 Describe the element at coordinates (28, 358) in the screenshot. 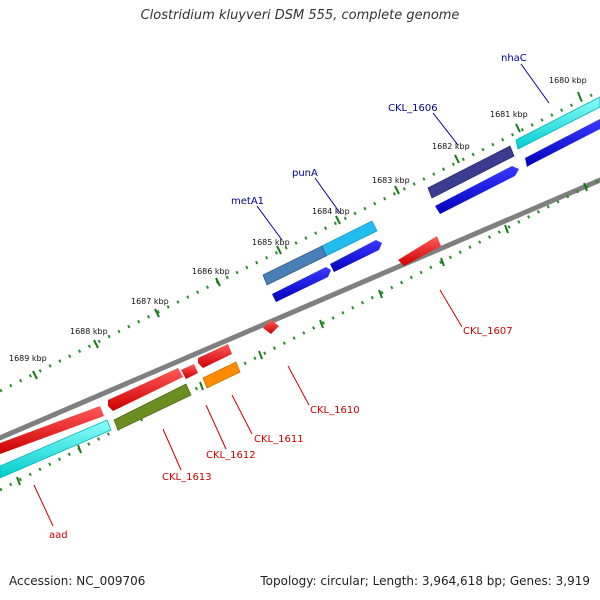

I see `kbp-label-1689: 1689 kbp` at that location.